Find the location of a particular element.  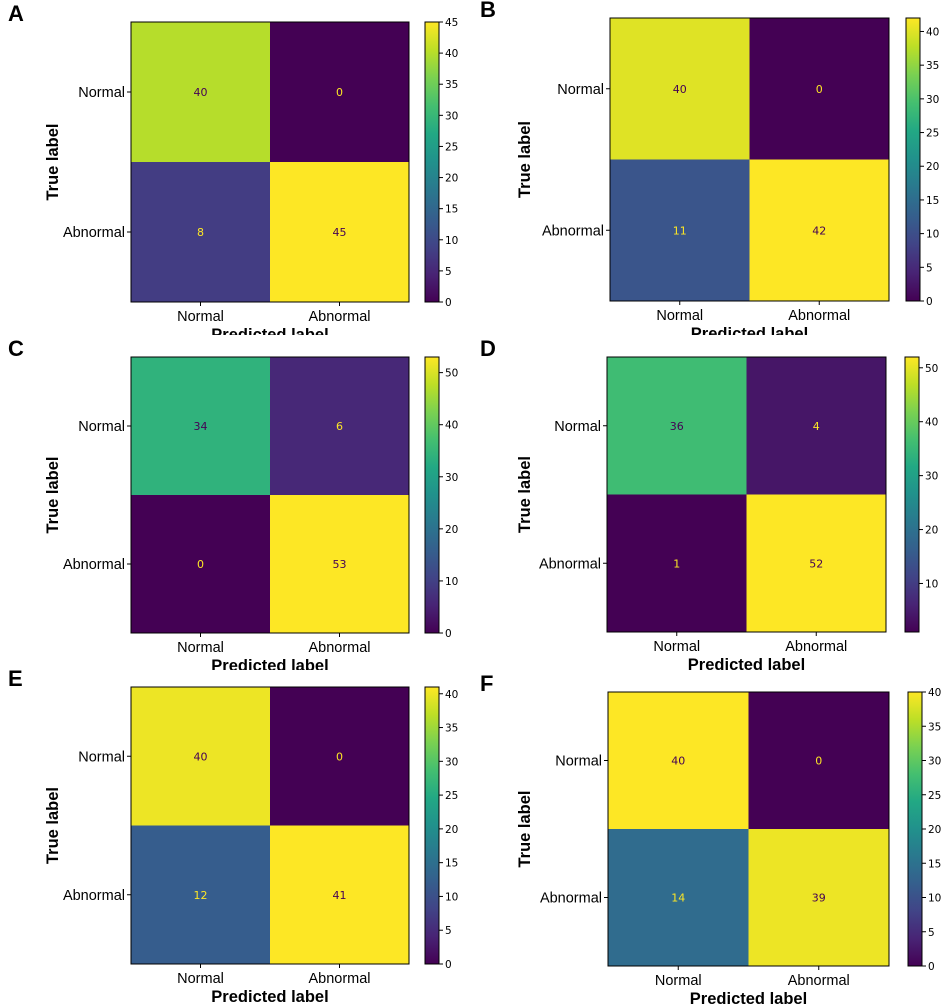

panel-letter: C is located at coordinates (16, 348).